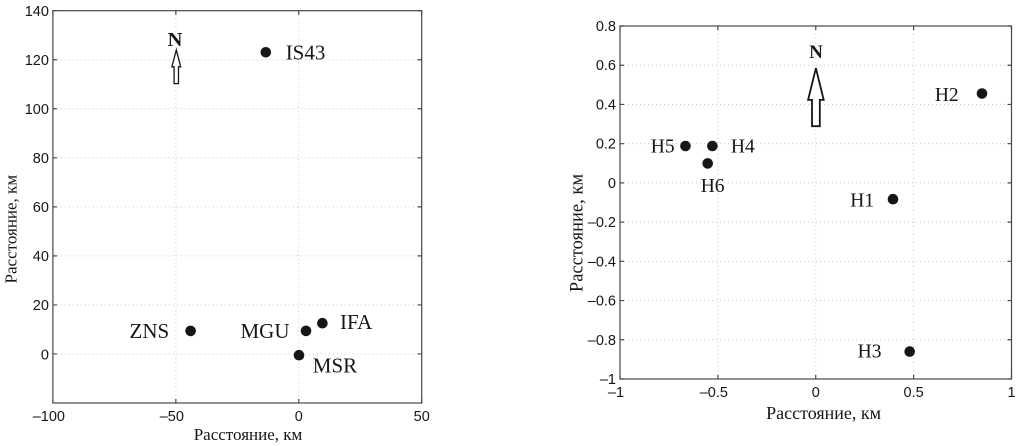 The width and height of the screenshot is (1024, 446). Describe the element at coordinates (41, 257) in the screenshot. I see `svg-text: 40` at that location.